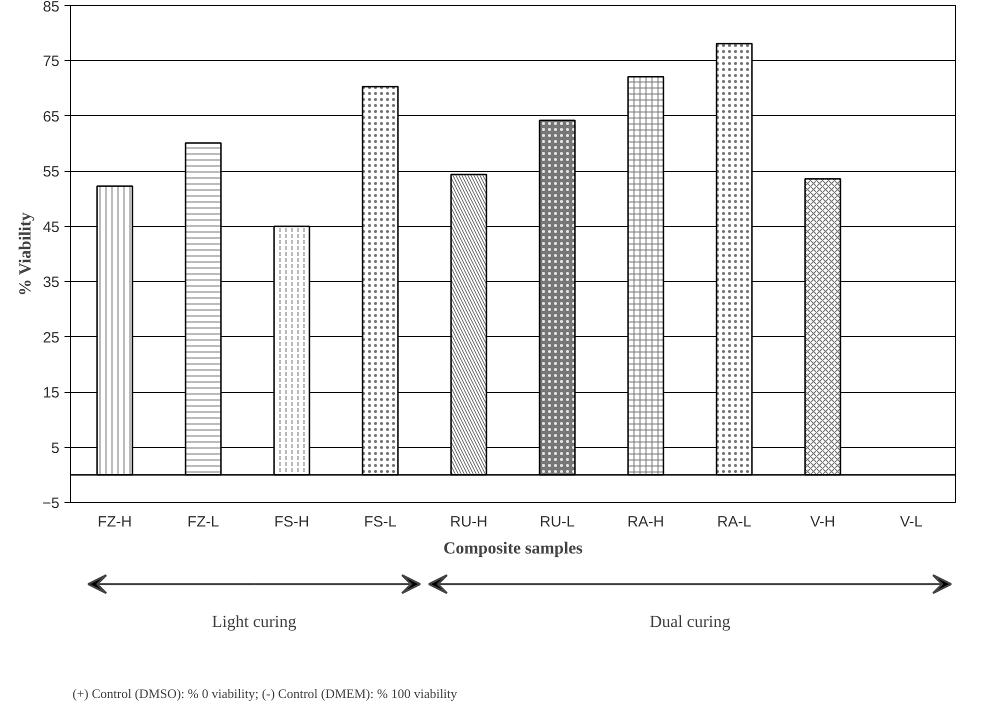 Image resolution: width=981 pixels, height=727 pixels. I want to click on x-tick-label: FZ-L, so click(203, 522).